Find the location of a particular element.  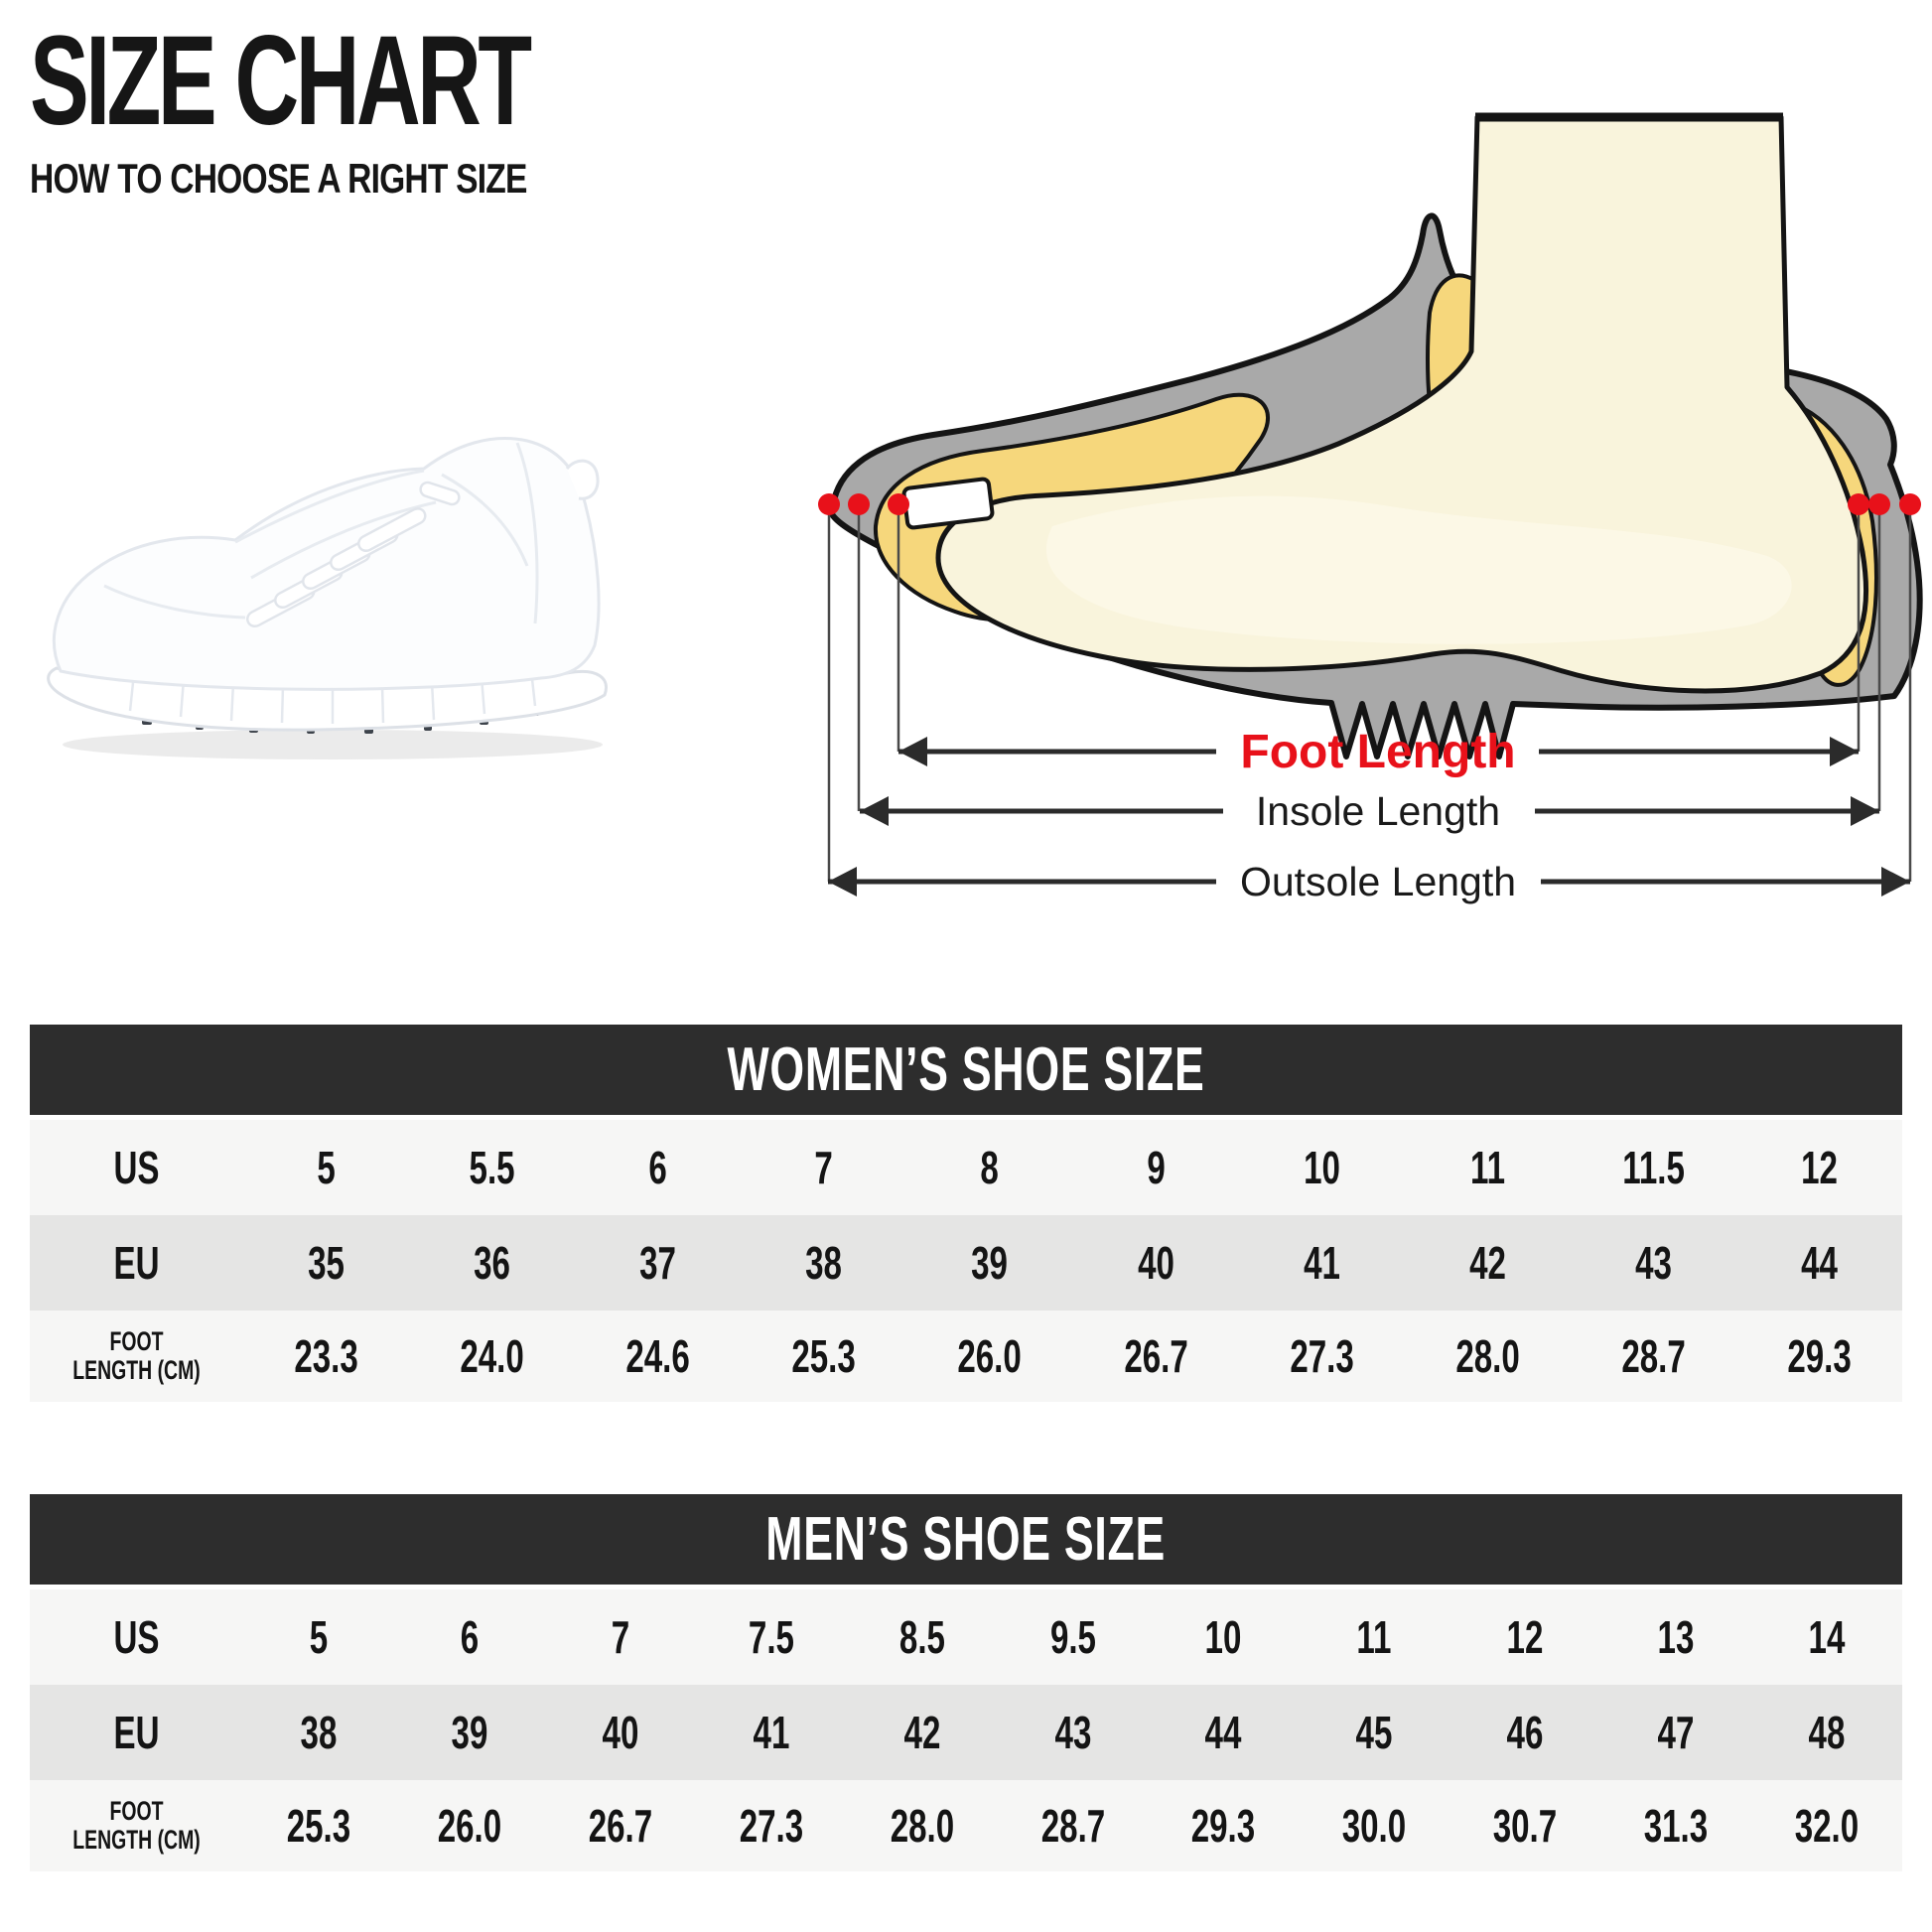

outsole-length-arrow is located at coordinates (1369, 882).